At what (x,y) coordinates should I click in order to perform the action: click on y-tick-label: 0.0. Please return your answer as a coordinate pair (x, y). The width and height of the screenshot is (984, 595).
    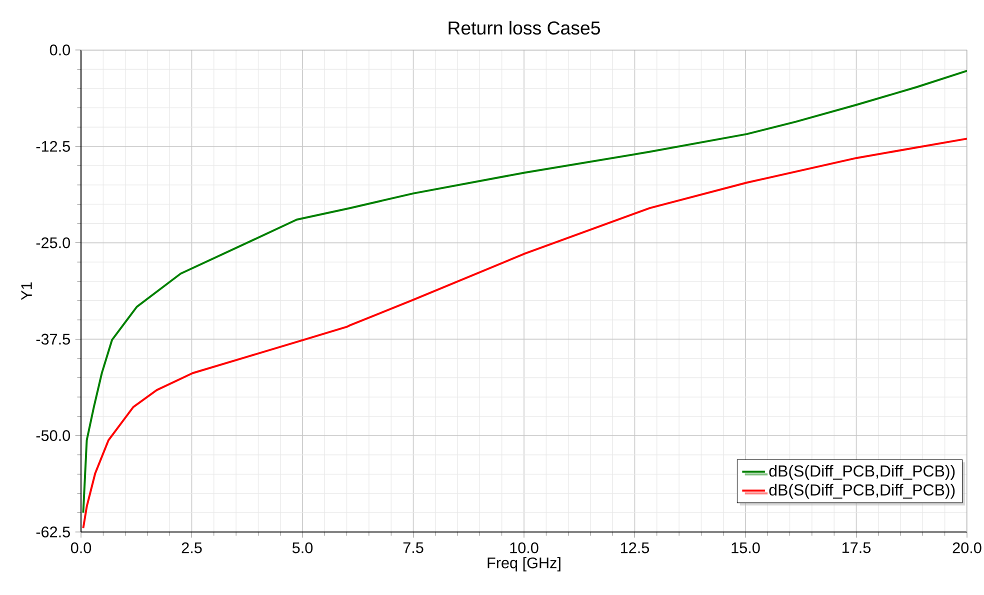
    Looking at the image, I should click on (60, 50).